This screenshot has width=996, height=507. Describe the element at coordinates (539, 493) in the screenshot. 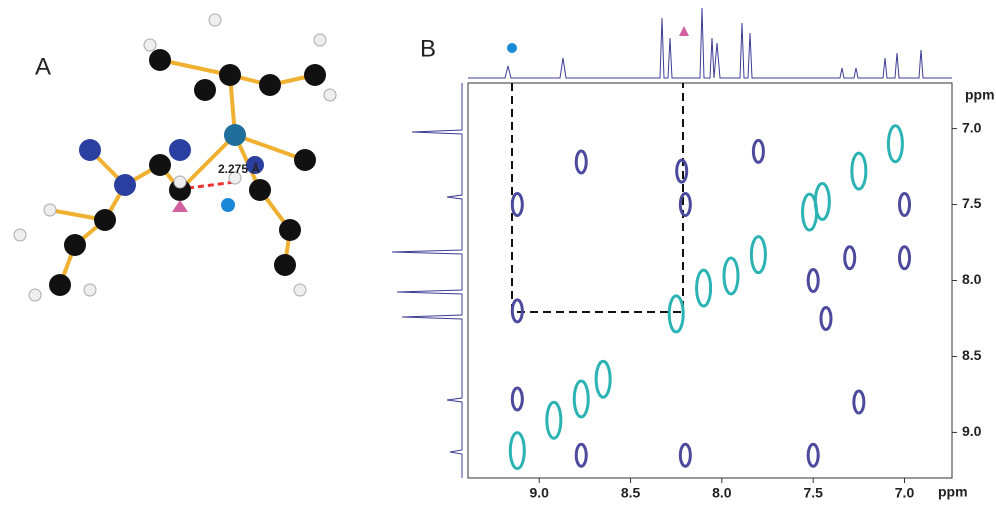

I see `x-tick-label: 9.0` at that location.